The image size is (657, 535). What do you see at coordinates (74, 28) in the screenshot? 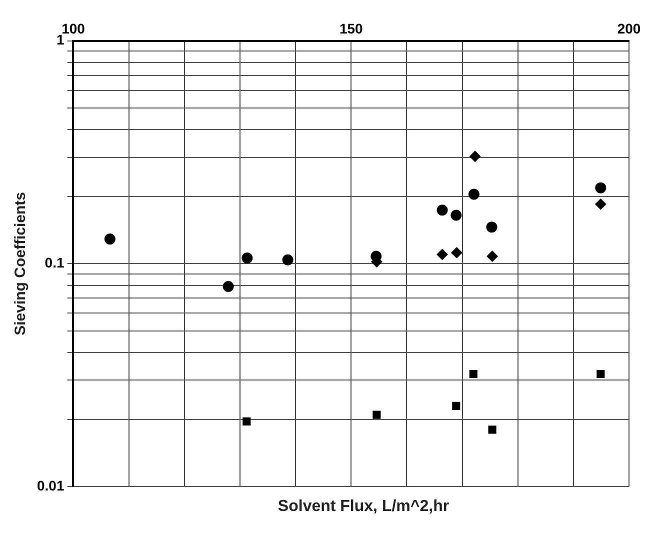
I see `x-tick-label: 100` at bounding box center [74, 28].